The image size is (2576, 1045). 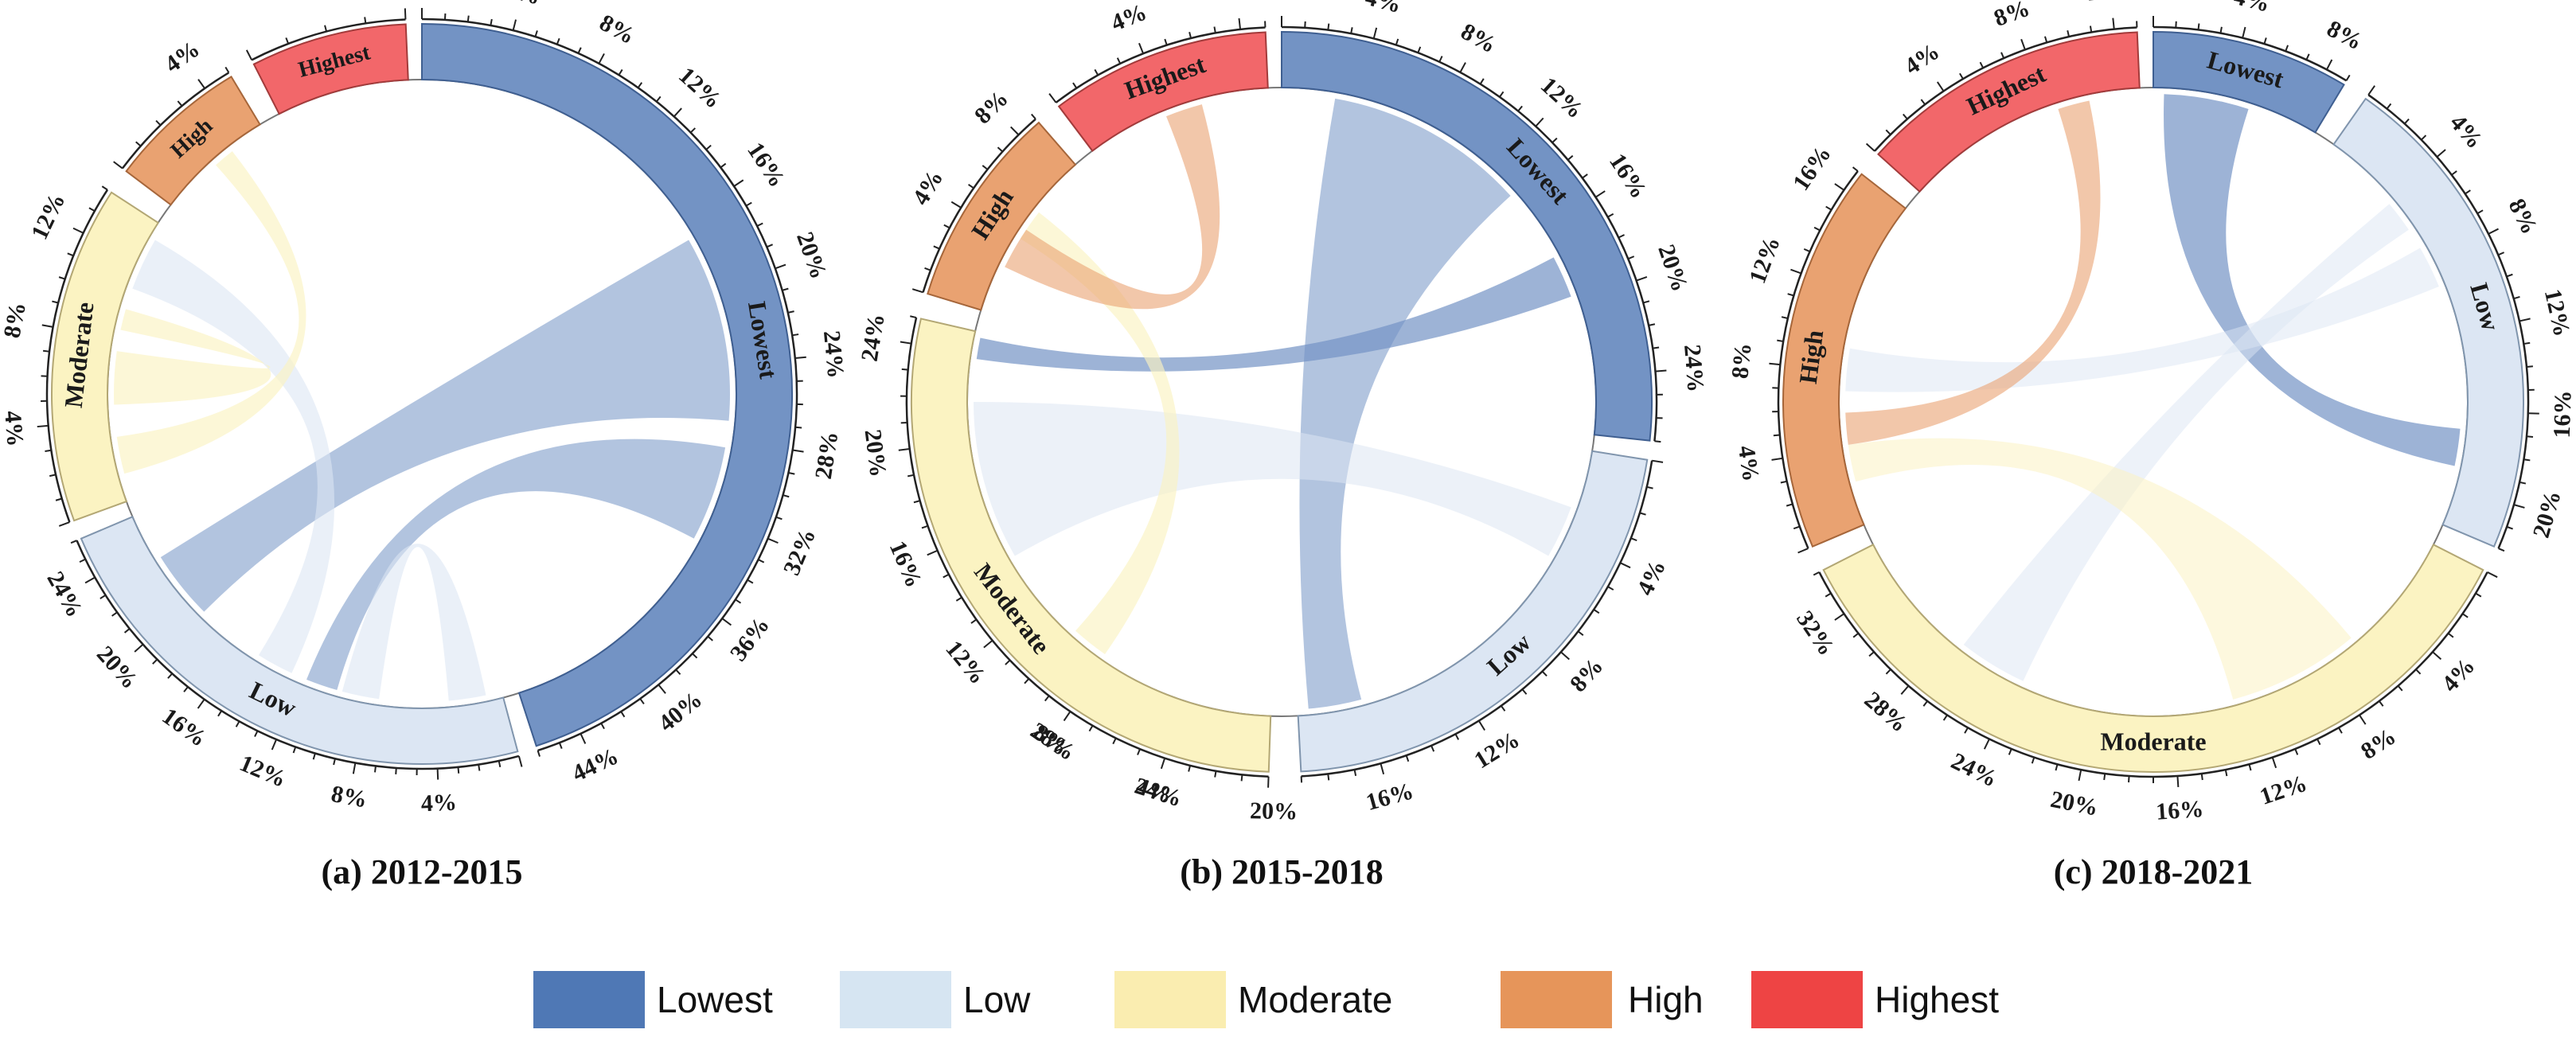 I want to click on chord-ribbon-moderate, so click(x=1100, y=434).